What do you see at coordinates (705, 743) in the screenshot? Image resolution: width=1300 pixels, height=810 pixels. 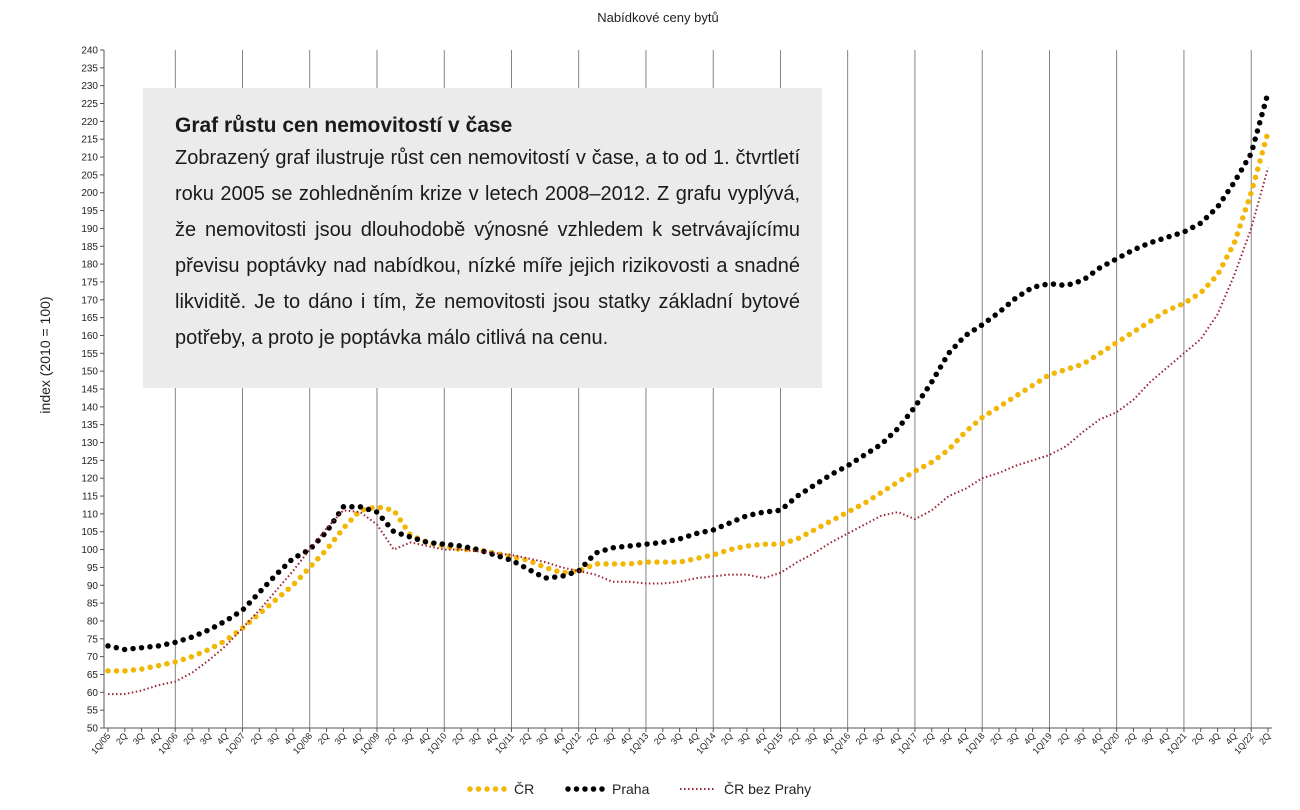 I see `x-tick-label: 1Q/14` at bounding box center [705, 743].